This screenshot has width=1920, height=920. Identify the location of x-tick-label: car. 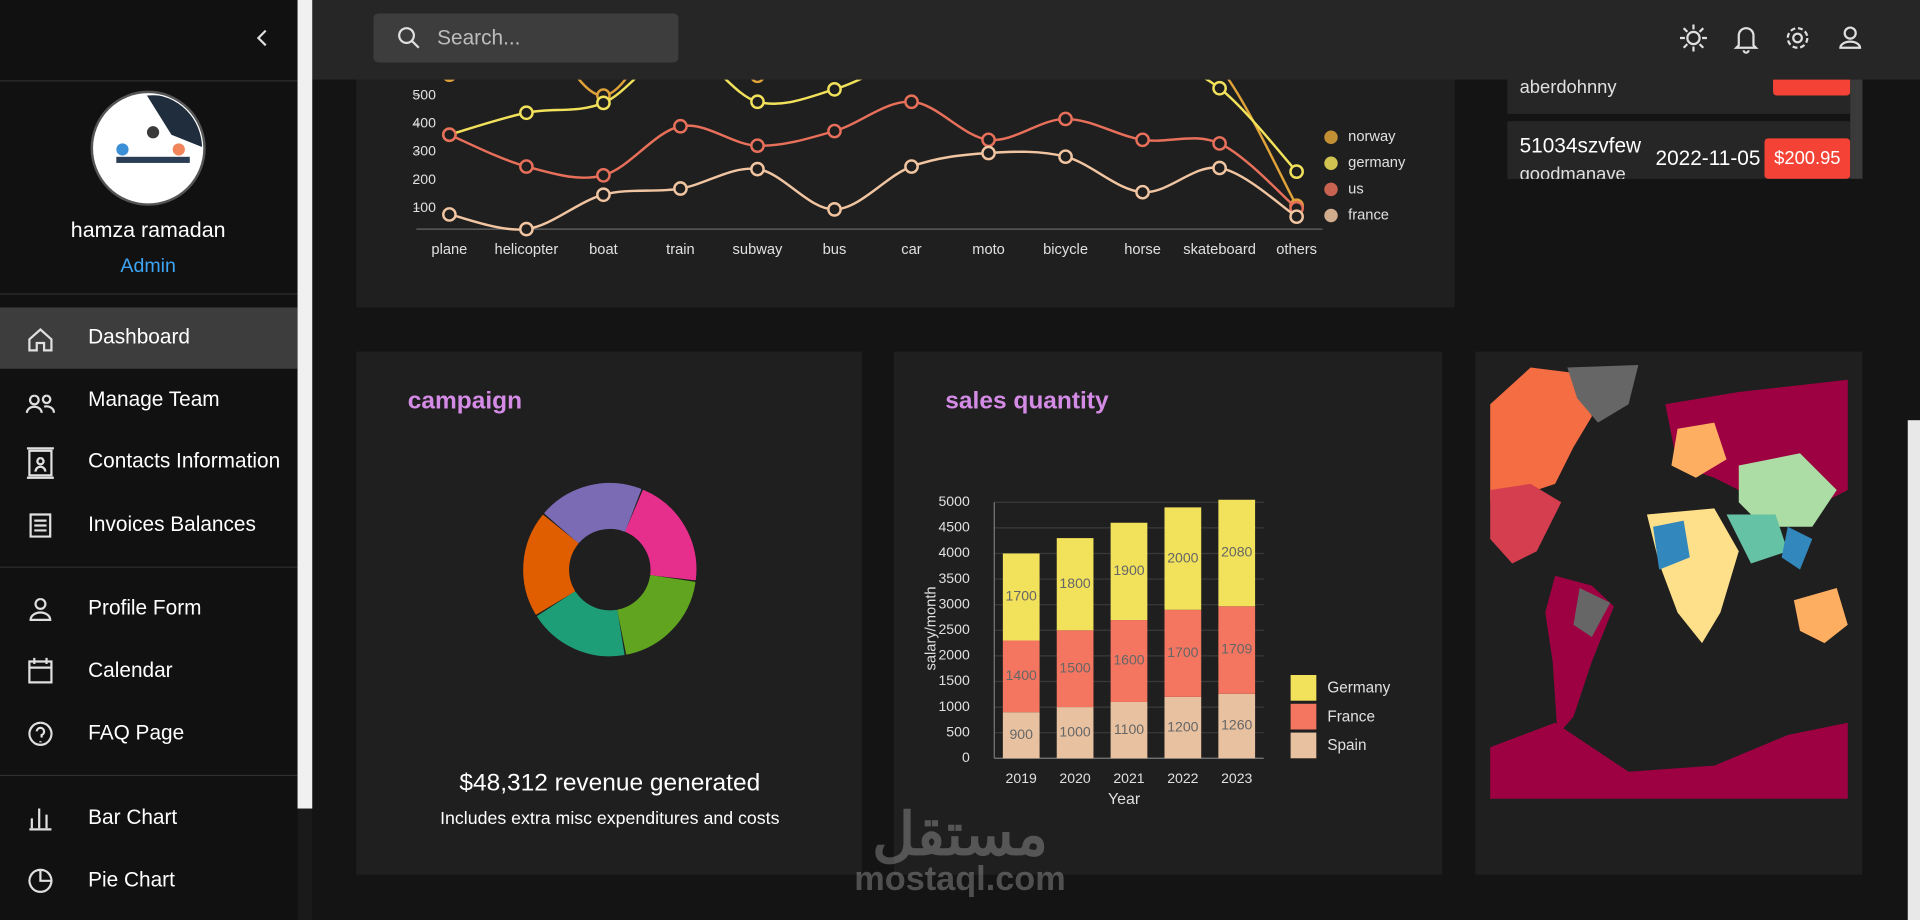
(911, 250).